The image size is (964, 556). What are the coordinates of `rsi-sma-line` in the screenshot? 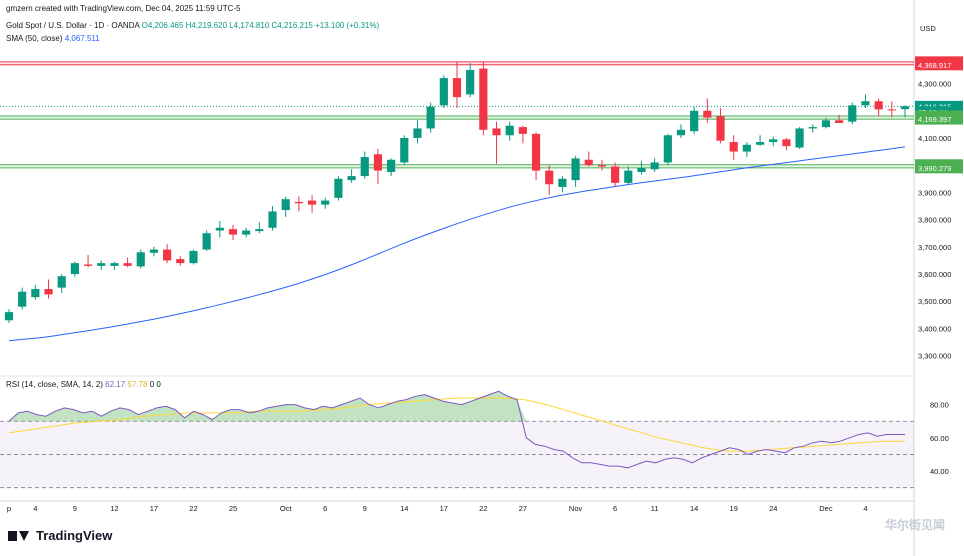 It's located at (456, 424).